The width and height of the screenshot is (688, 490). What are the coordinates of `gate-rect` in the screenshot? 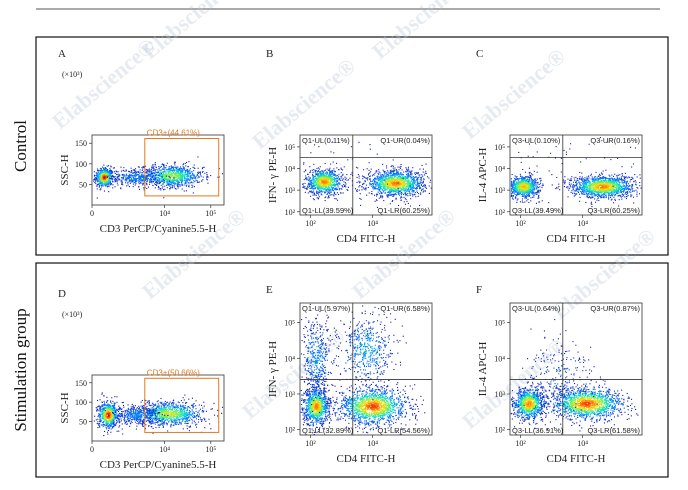 It's located at (182, 167).